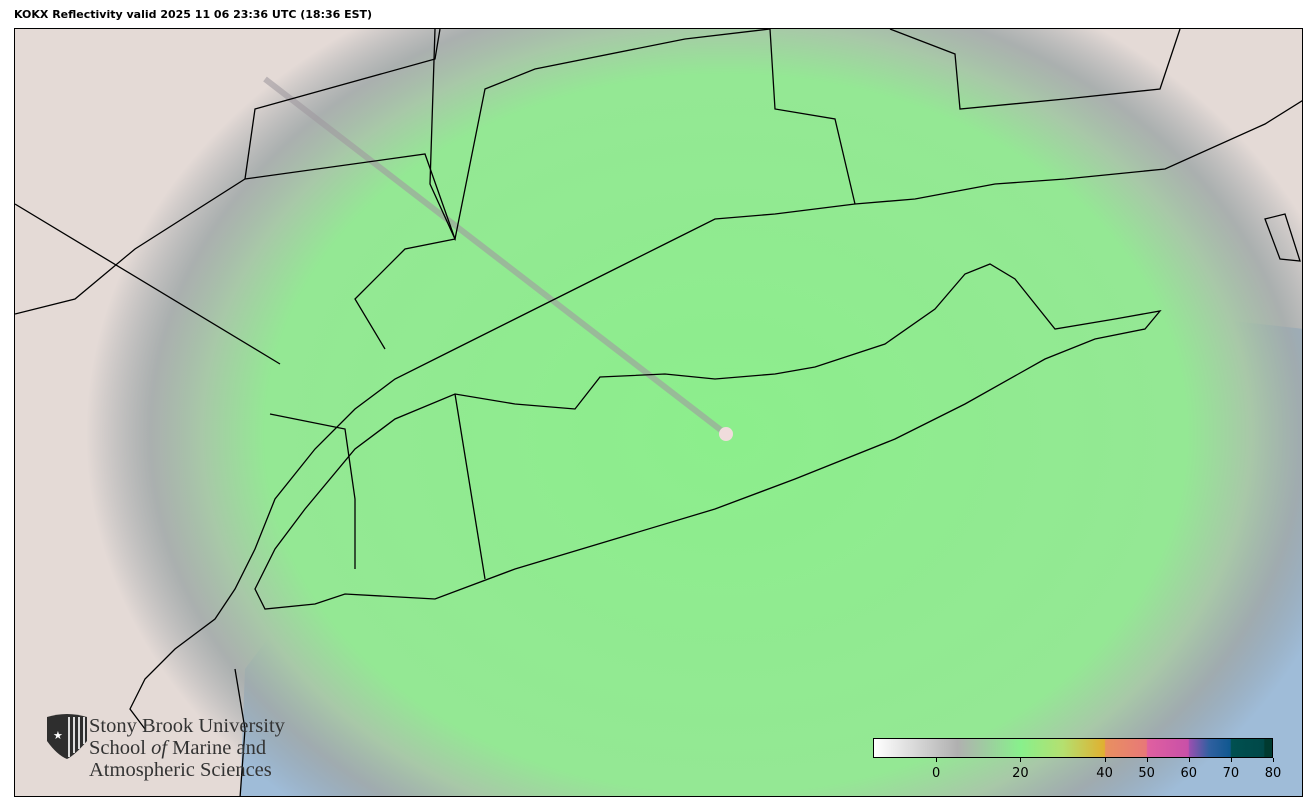 This screenshot has height=811, width=1316. Describe the element at coordinates (159, 748) in the screenshot. I see `logo-line-2b: of` at that location.